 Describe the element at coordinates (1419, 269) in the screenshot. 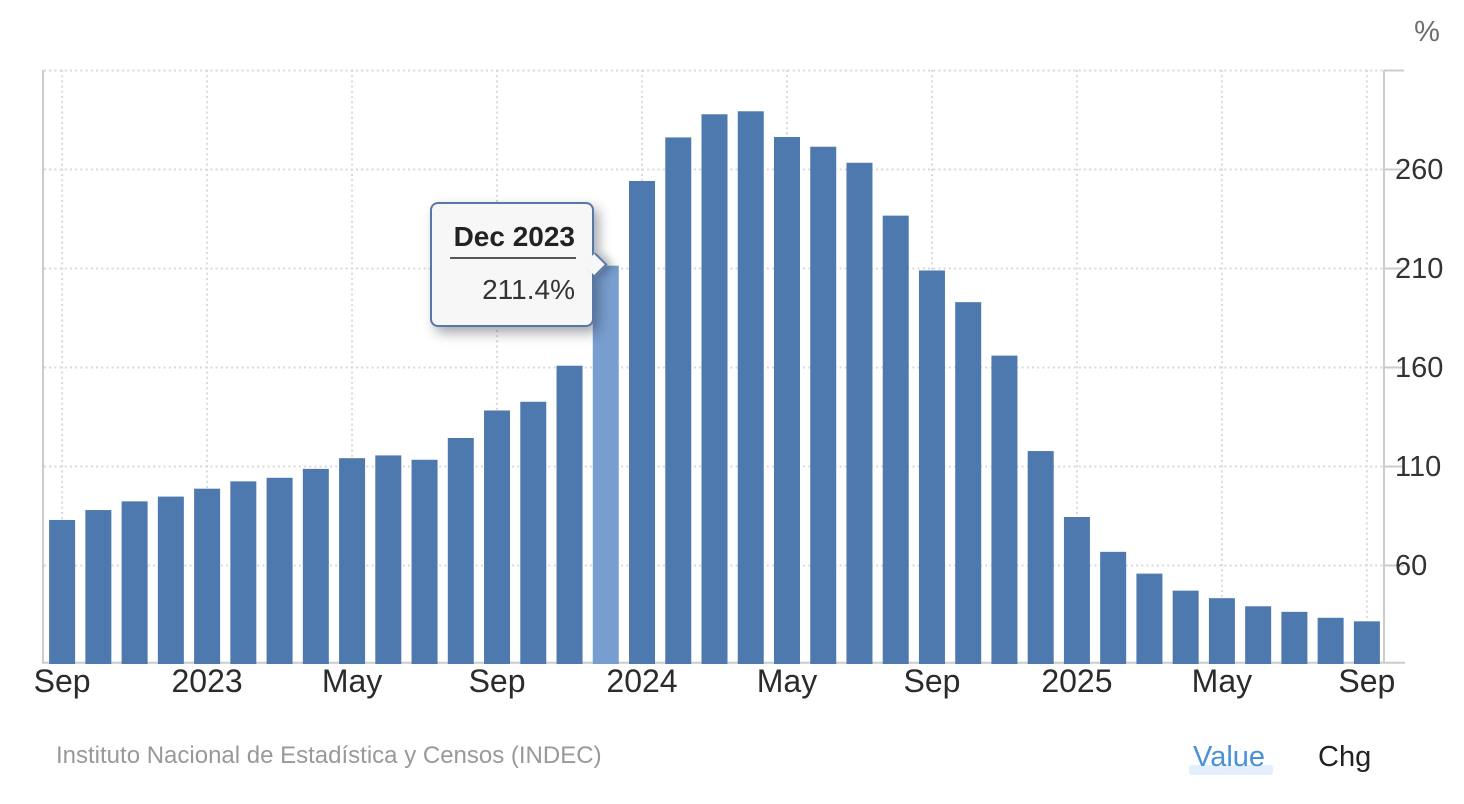

I see `y-axis-label: 210` at that location.